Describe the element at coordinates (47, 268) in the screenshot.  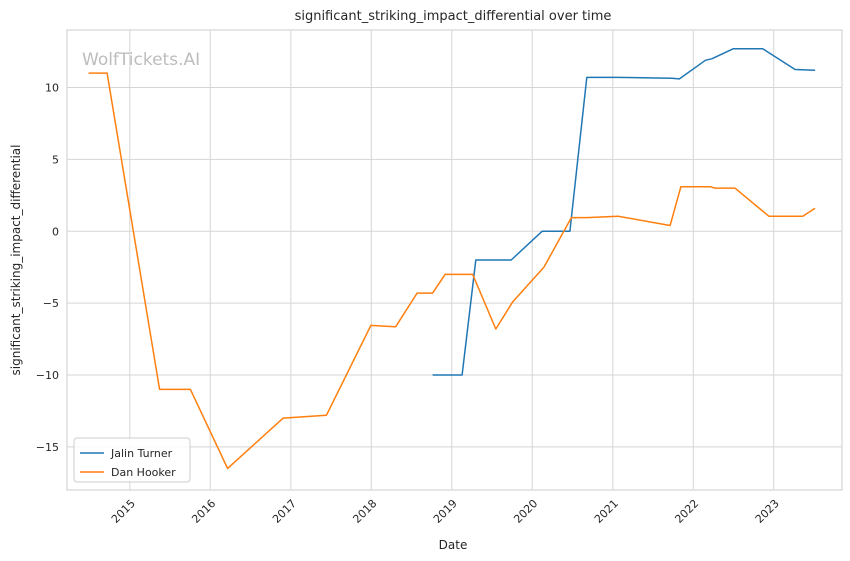
I see `y-axis-ticks: −15 −10 −5 0 5 10` at that location.